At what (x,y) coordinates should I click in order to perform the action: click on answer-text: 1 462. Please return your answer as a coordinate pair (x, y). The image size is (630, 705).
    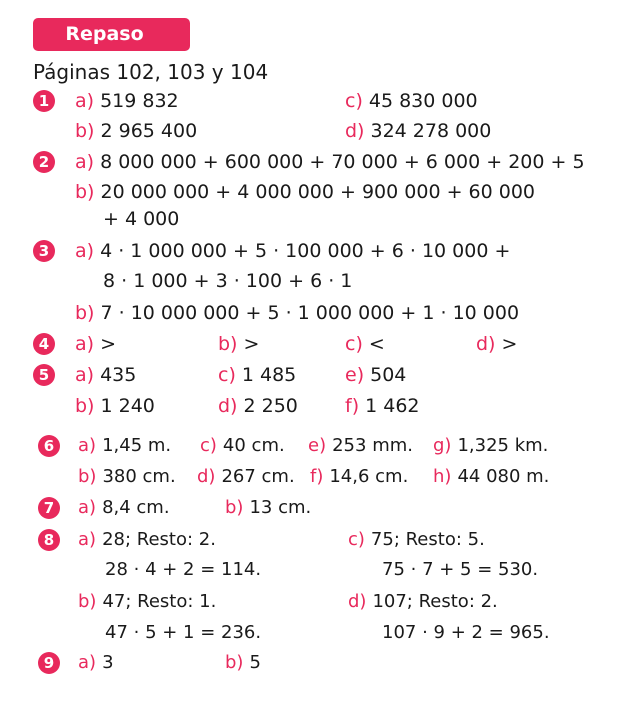
    Looking at the image, I should click on (392, 406).